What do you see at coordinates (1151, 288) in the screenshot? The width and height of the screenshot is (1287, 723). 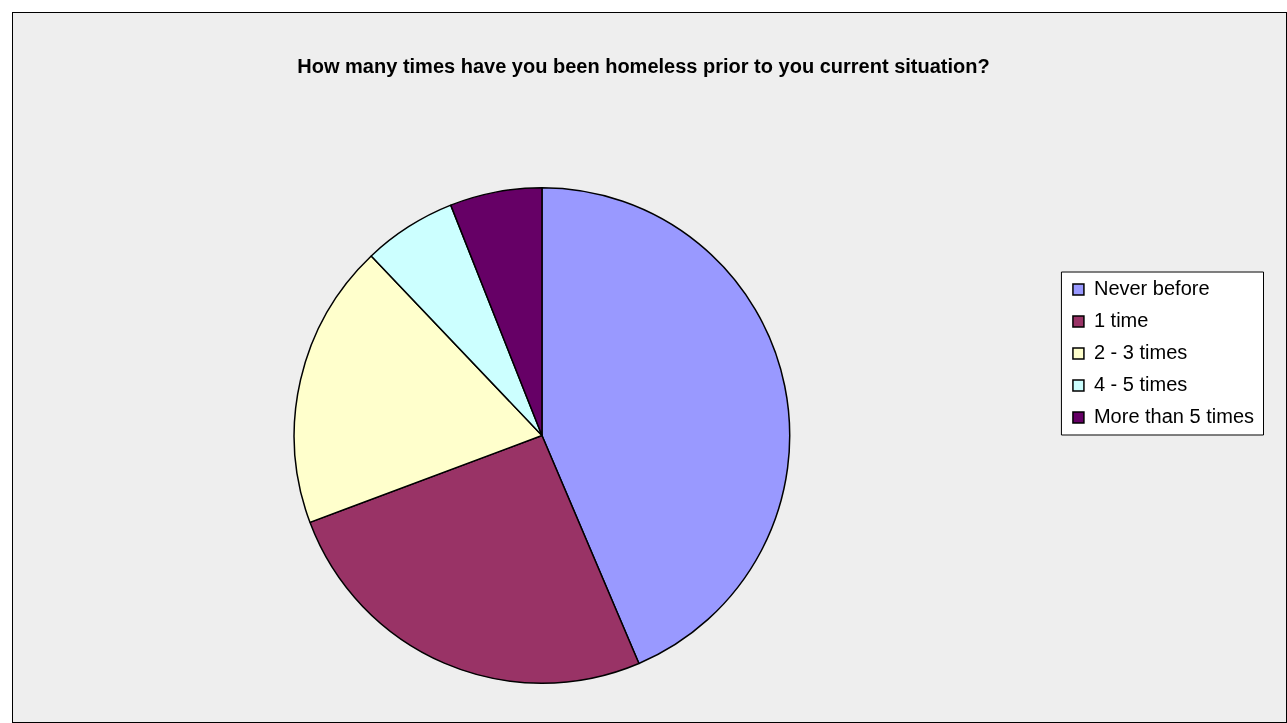 I see `legend-label: Never before` at bounding box center [1151, 288].